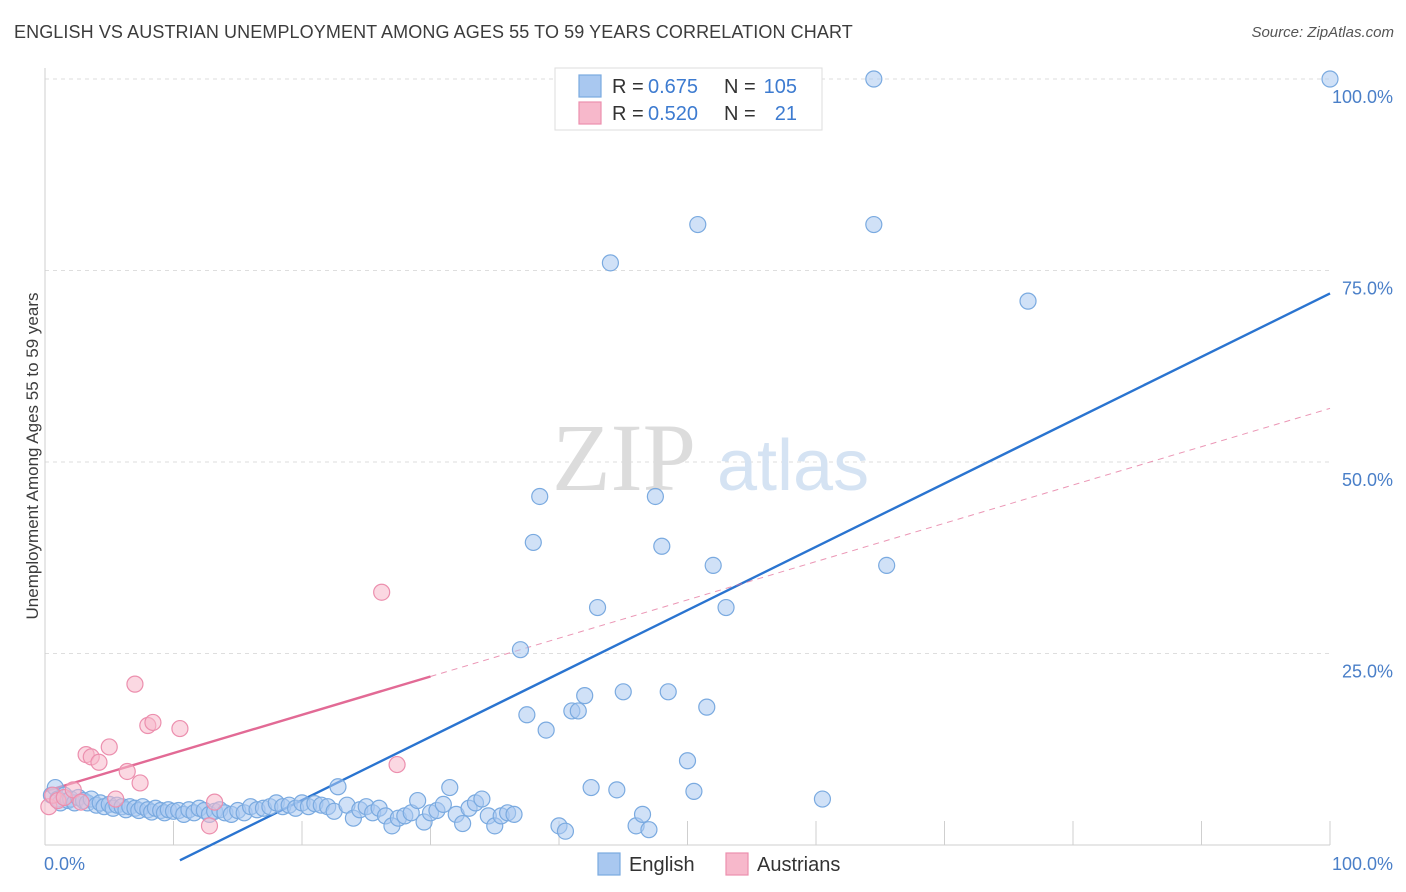 Image resolution: width=1406 pixels, height=892 pixels. What do you see at coordinates (1362, 864) in the screenshot?
I see `x-tick-label: 100.0%` at bounding box center [1362, 864].